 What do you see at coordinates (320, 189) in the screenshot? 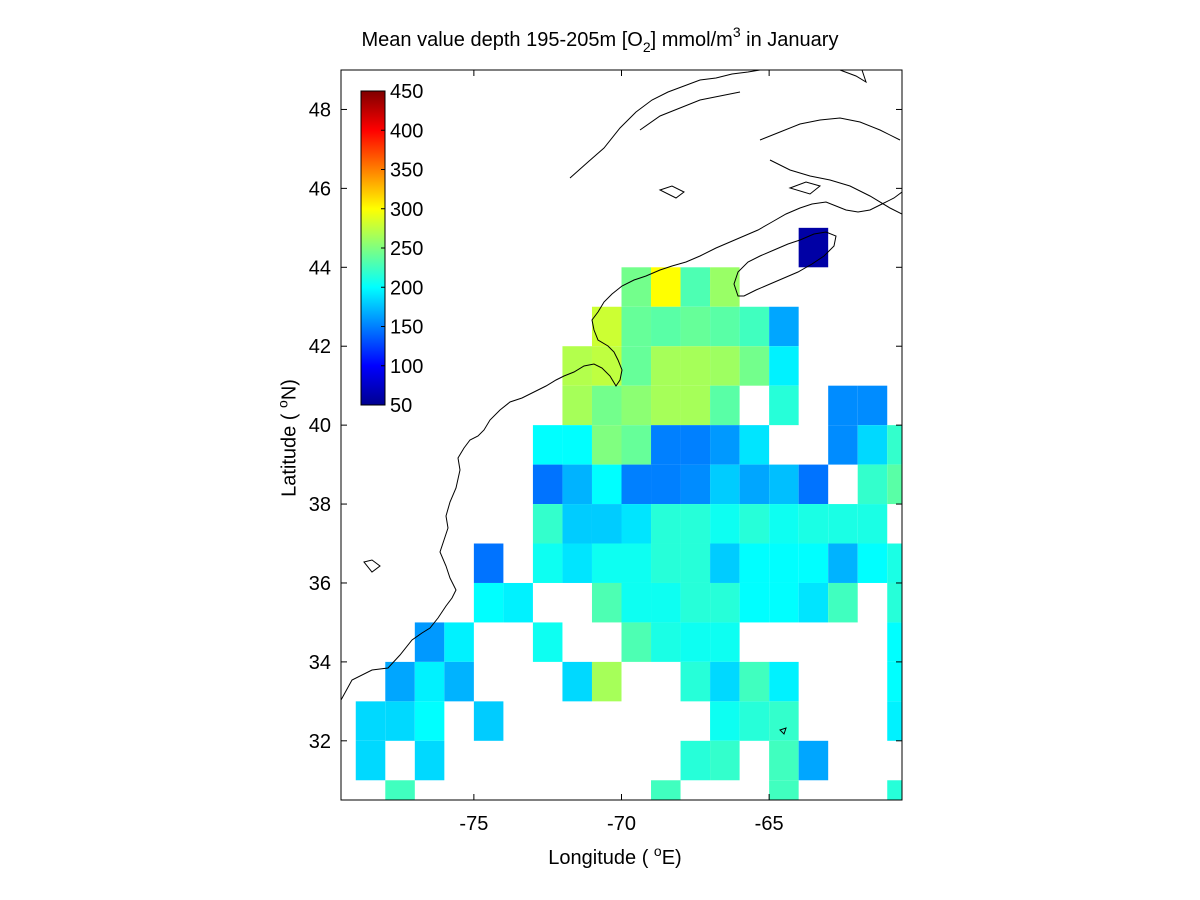
I see `y-tick-label: 46` at bounding box center [320, 189].